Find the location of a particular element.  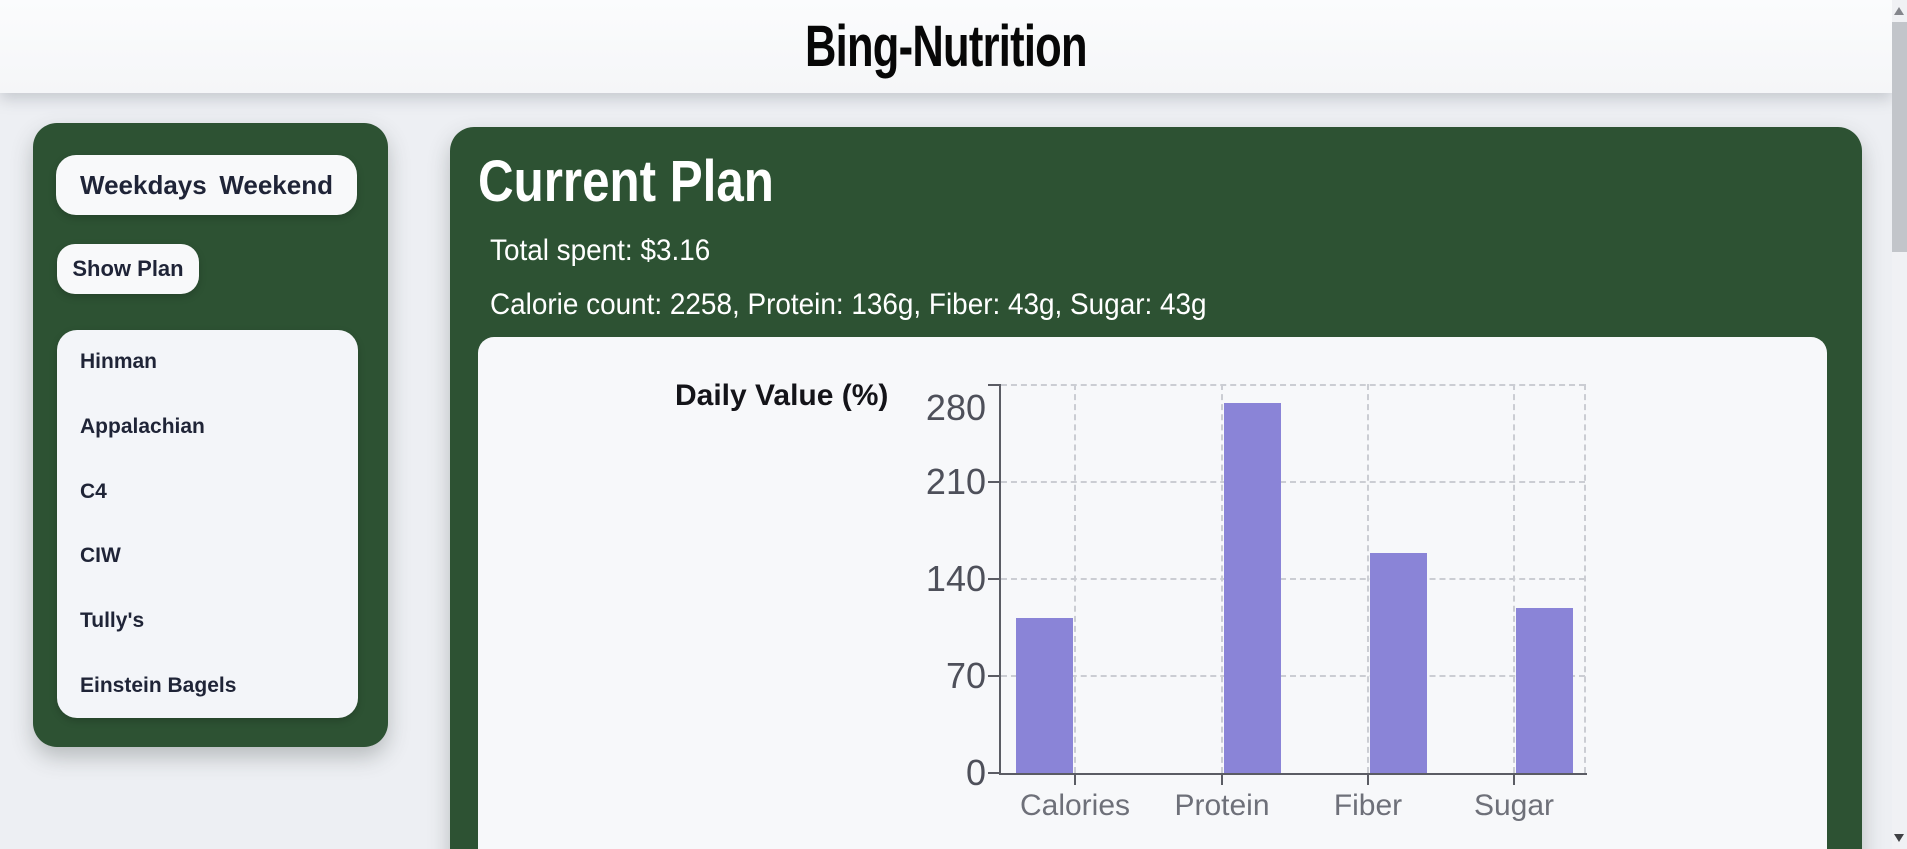

x-tick-label-fiber: Fiber is located at coordinates (1368, 805).